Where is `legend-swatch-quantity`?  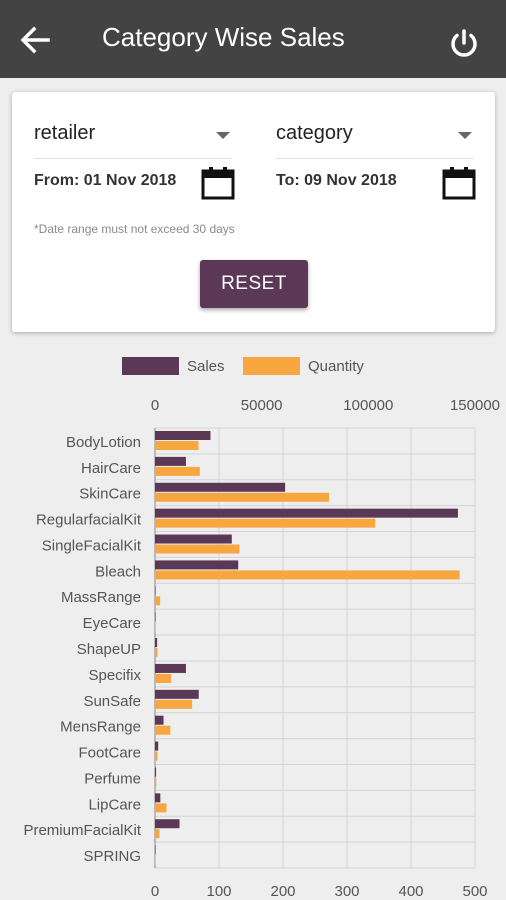 legend-swatch-quantity is located at coordinates (271, 366).